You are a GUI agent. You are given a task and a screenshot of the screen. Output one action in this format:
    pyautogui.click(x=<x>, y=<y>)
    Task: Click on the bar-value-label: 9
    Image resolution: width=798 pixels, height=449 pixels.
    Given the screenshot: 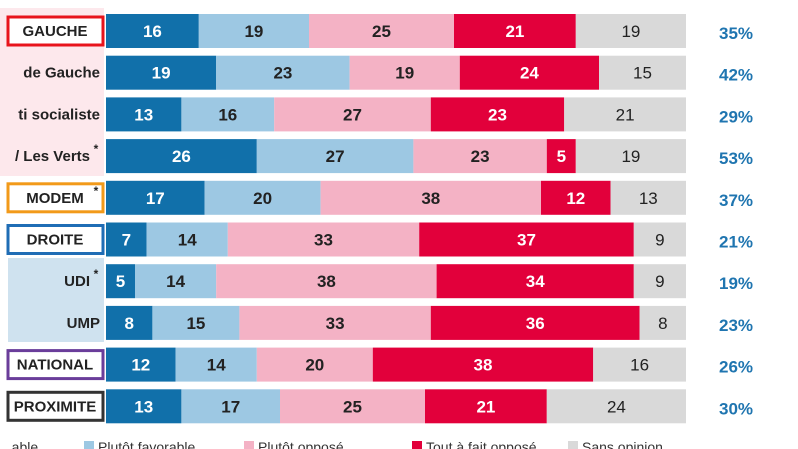 What is the action you would take?
    pyautogui.click(x=659, y=240)
    